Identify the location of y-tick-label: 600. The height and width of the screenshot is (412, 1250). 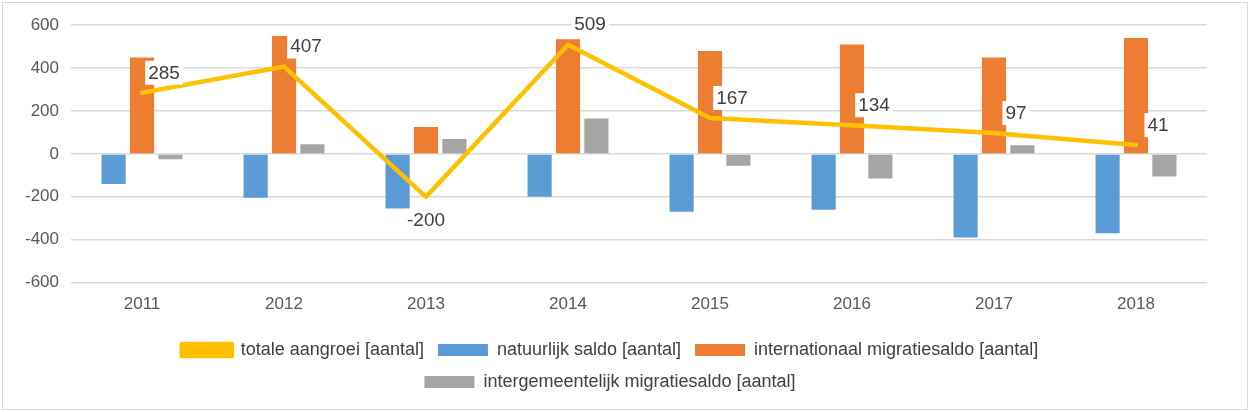
(45, 24).